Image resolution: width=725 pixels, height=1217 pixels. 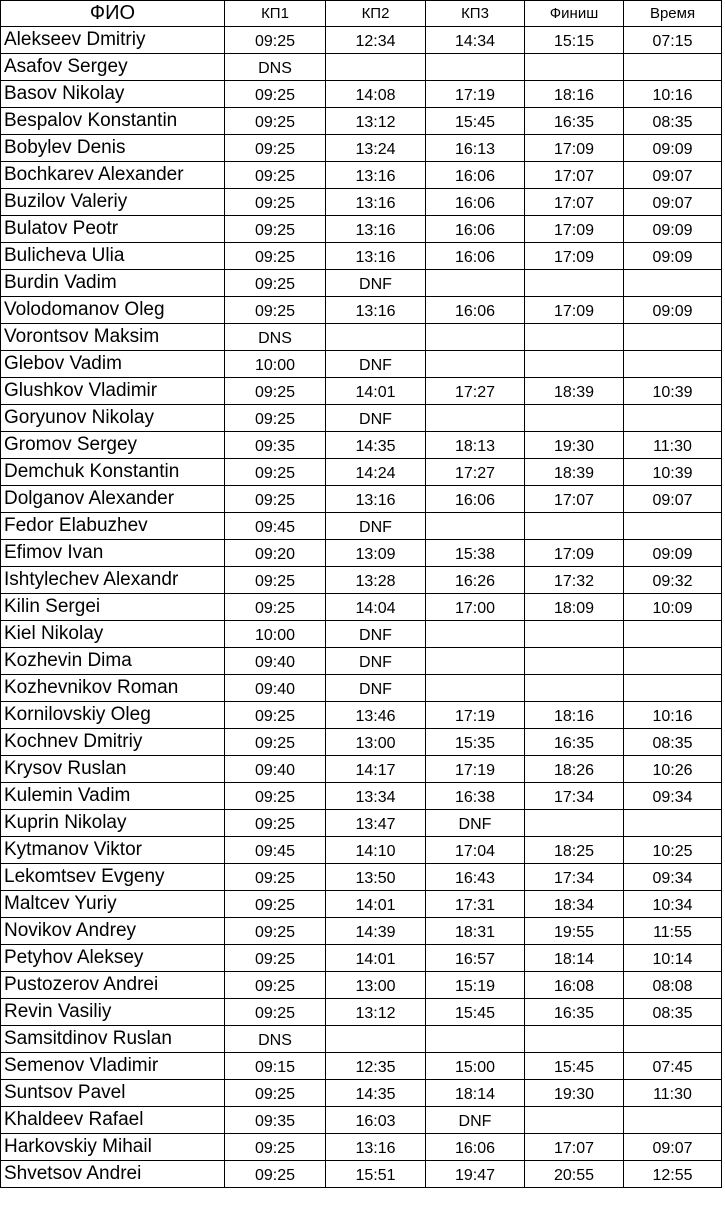 I want to click on participant-name-cell: Kiel Nikolay, so click(x=112, y=634).